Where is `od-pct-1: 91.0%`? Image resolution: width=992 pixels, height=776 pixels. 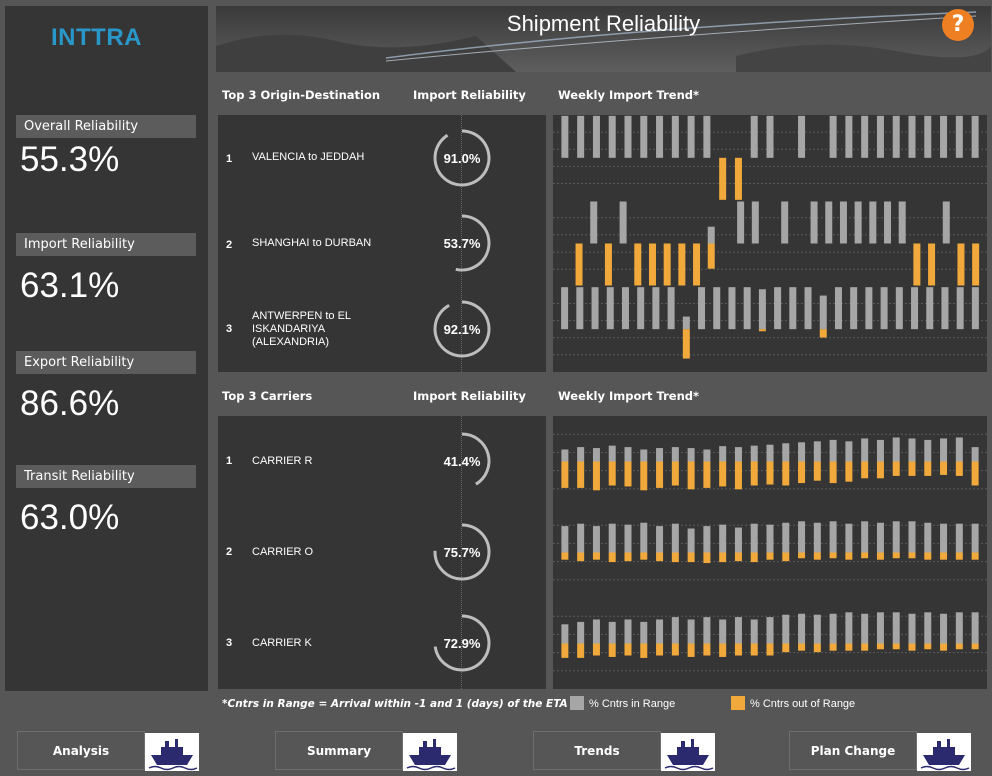 od-pct-1: 91.0% is located at coordinates (462, 158).